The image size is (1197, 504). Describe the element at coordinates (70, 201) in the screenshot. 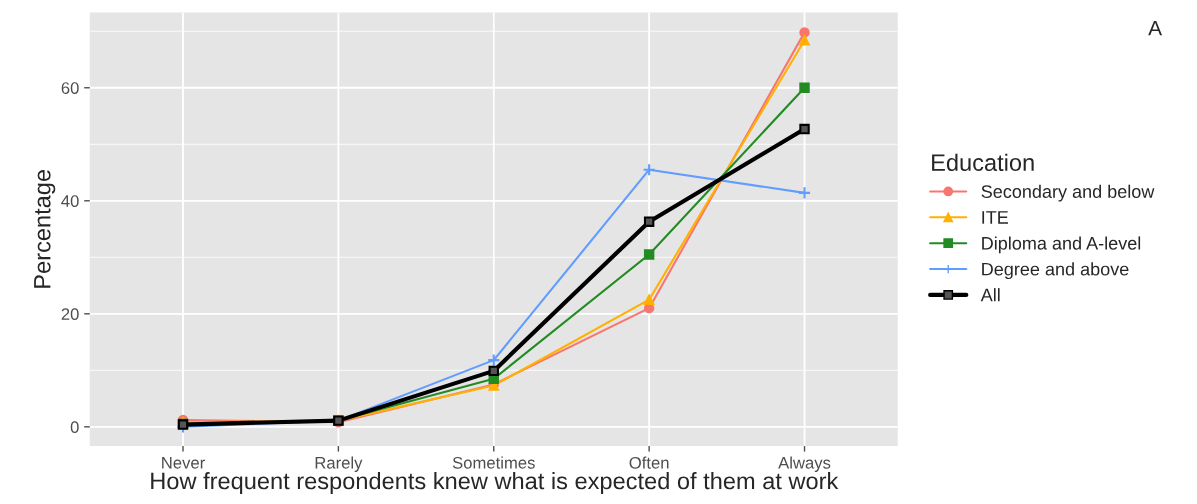

I see `y-tick-label: 40` at that location.